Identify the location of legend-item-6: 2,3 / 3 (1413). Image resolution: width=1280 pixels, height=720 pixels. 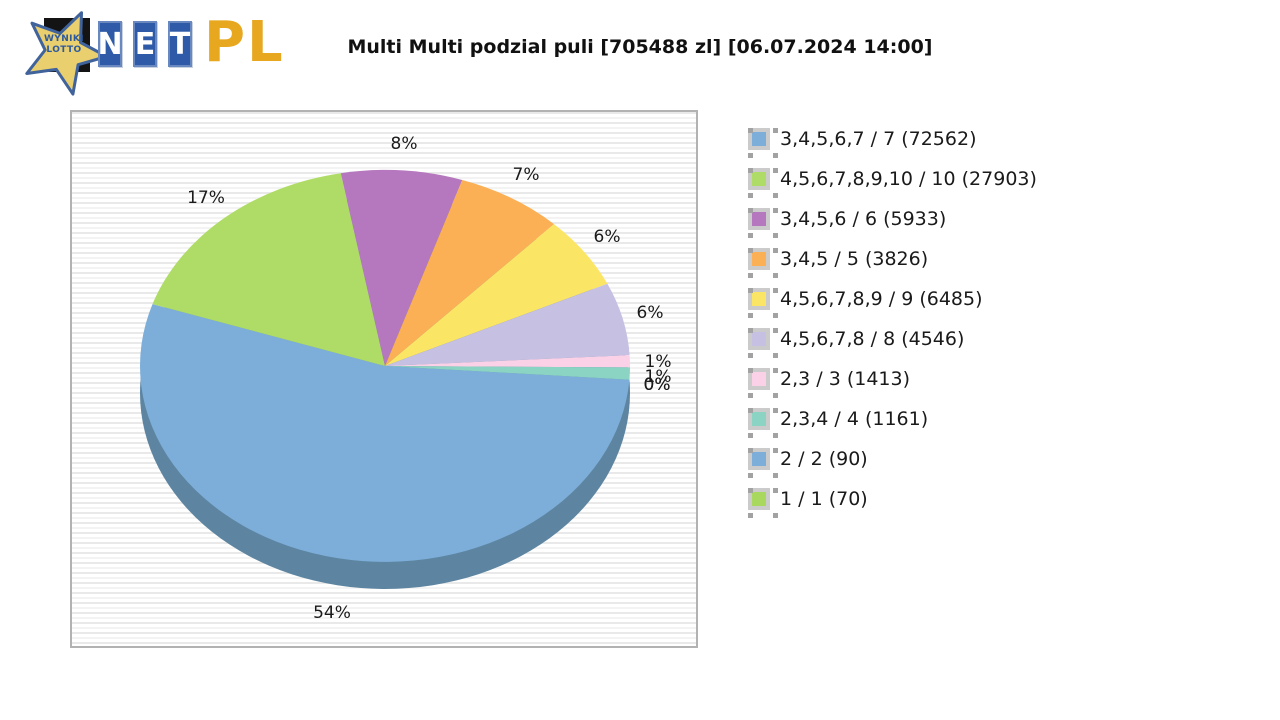
(892, 379).